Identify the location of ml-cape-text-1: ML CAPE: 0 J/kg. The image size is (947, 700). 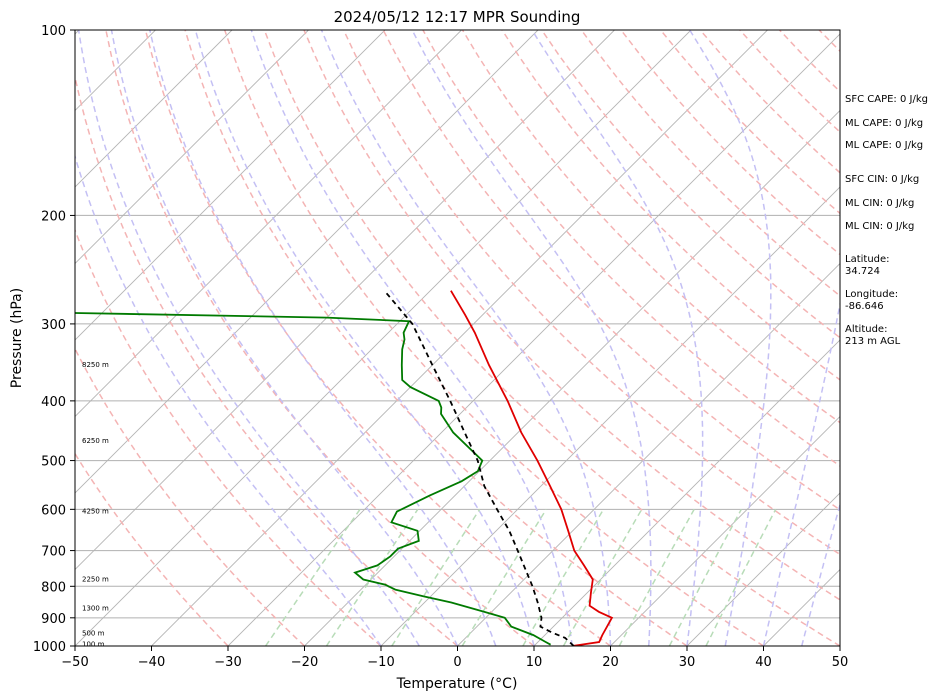
(884, 123).